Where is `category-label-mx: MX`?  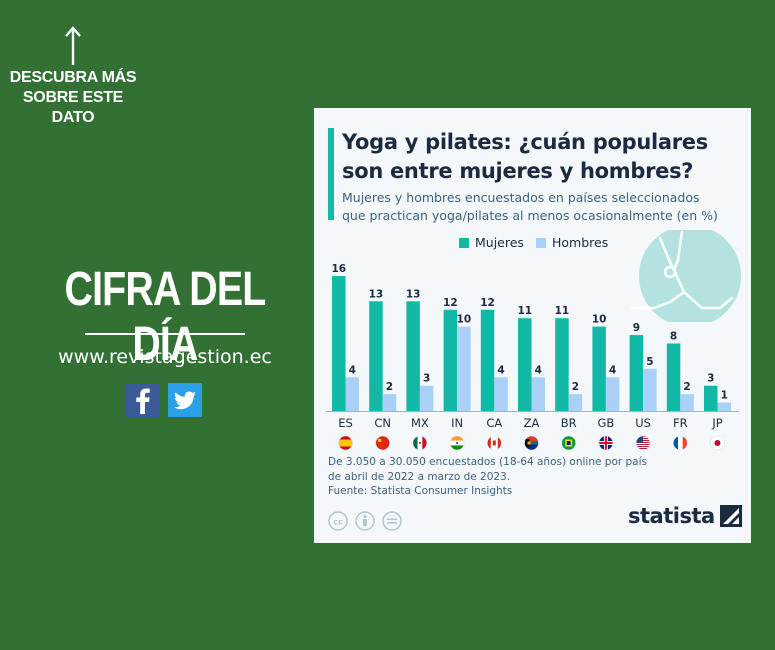
category-label-mx: MX is located at coordinates (420, 423).